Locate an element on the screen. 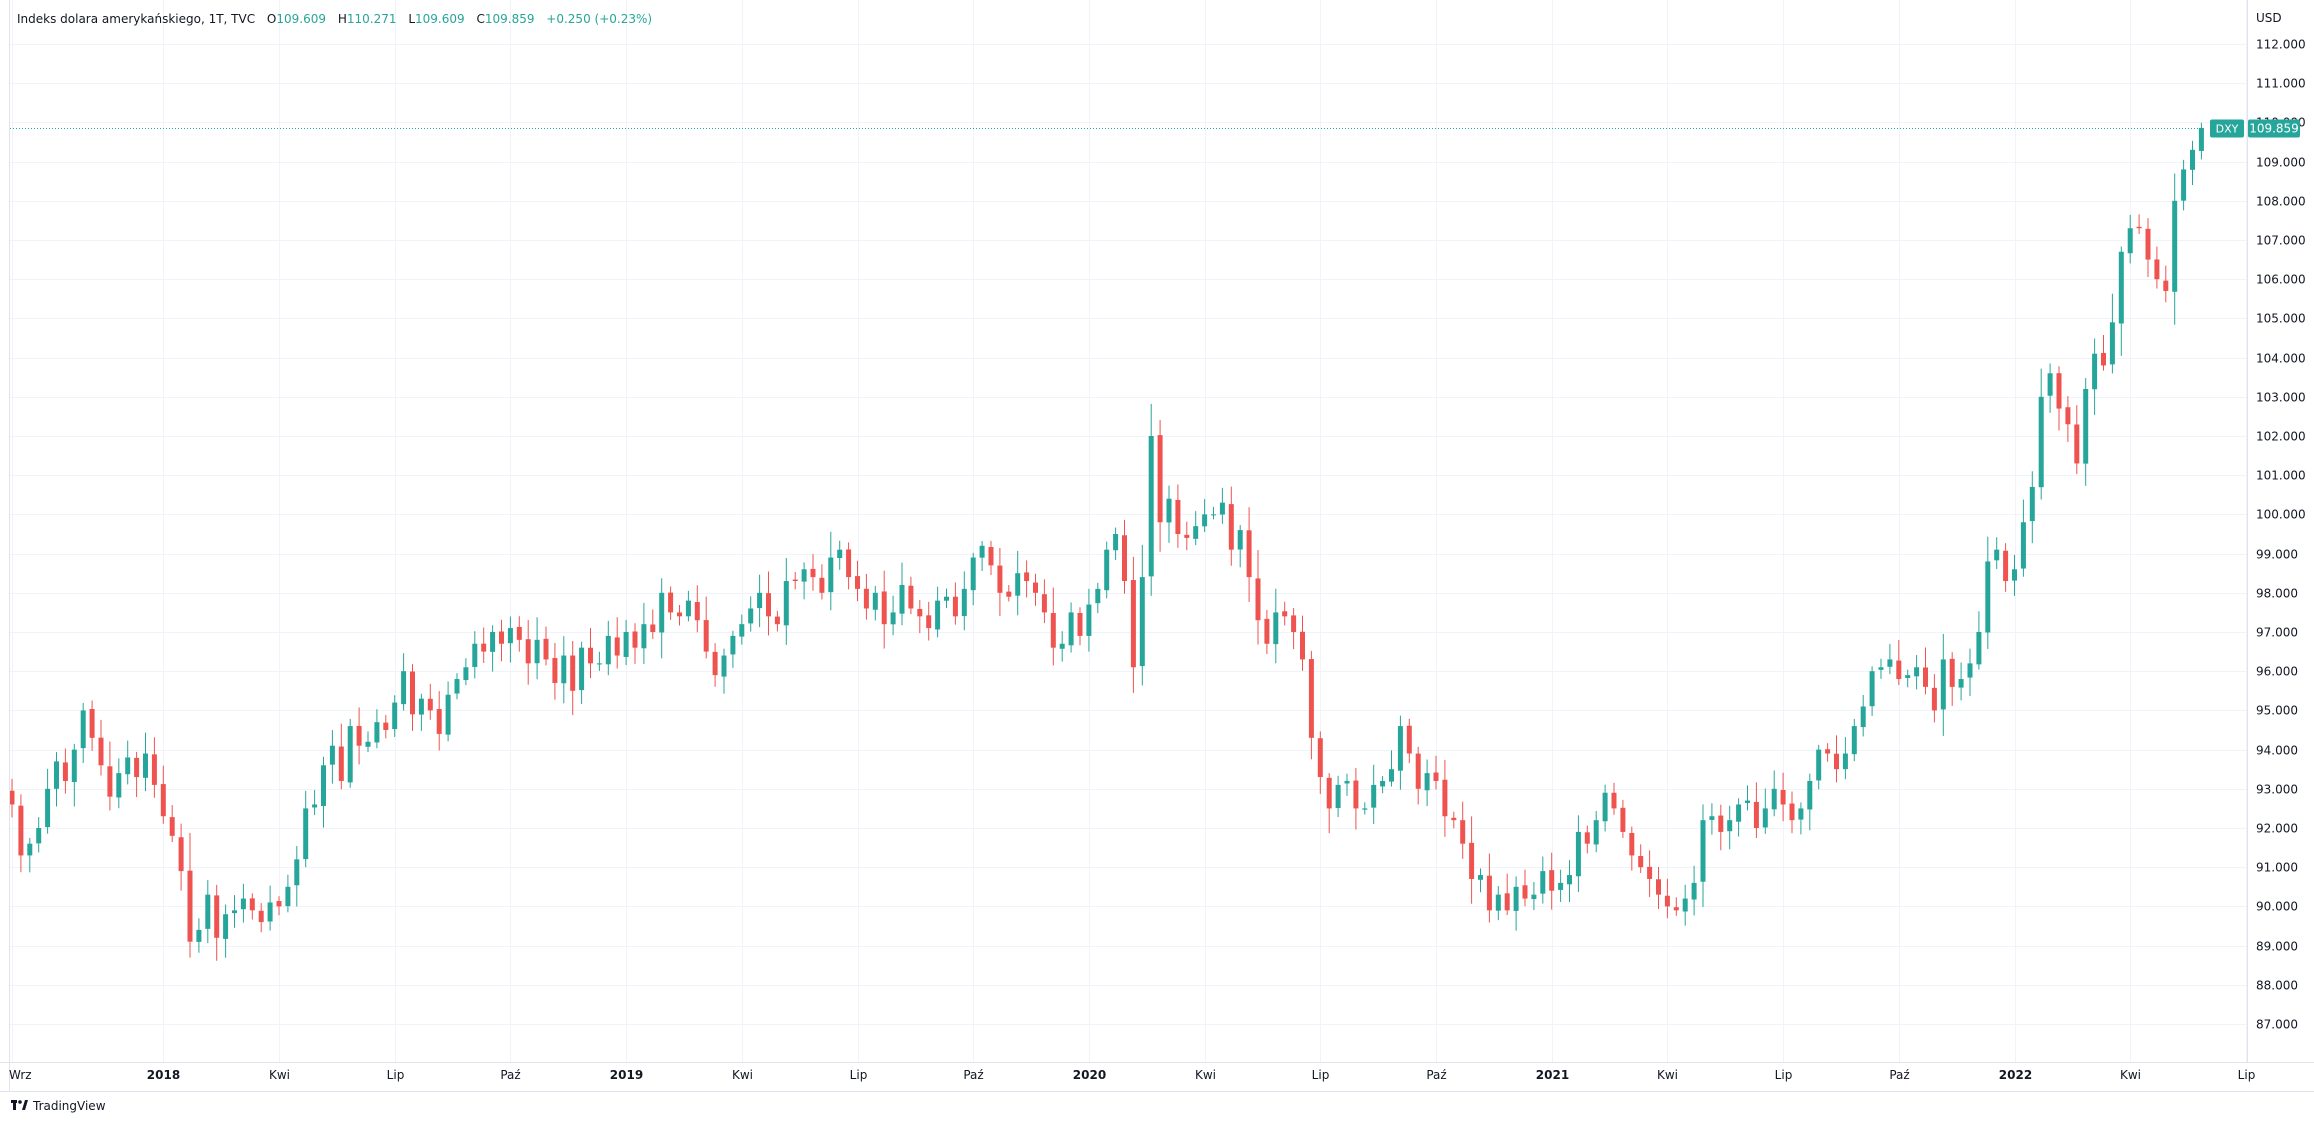 This screenshot has width=2314, height=1123. tradingview-brand: TradingView is located at coordinates (58, 1106).